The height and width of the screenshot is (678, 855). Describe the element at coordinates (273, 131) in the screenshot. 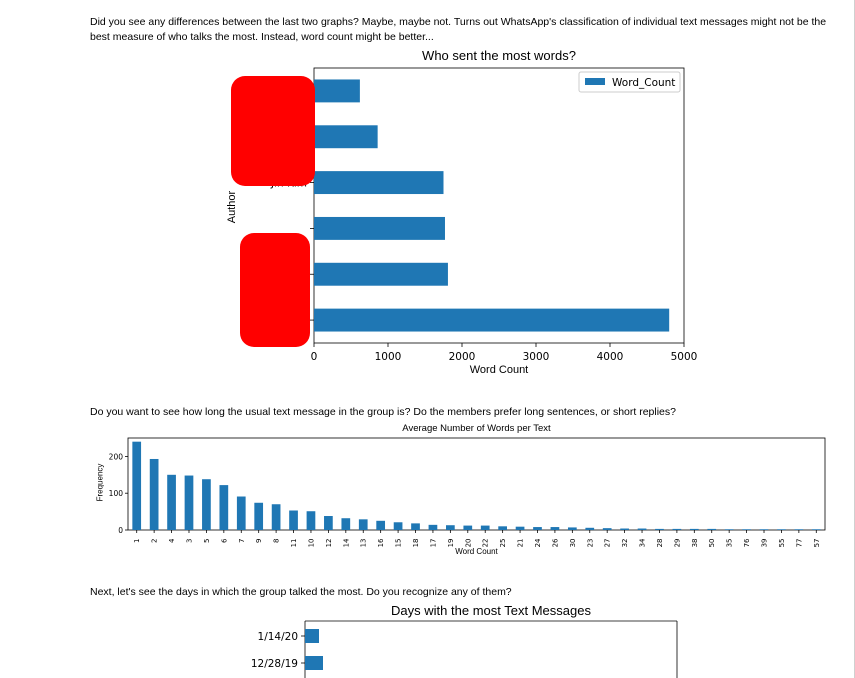

I see `redaction-block-top` at that location.